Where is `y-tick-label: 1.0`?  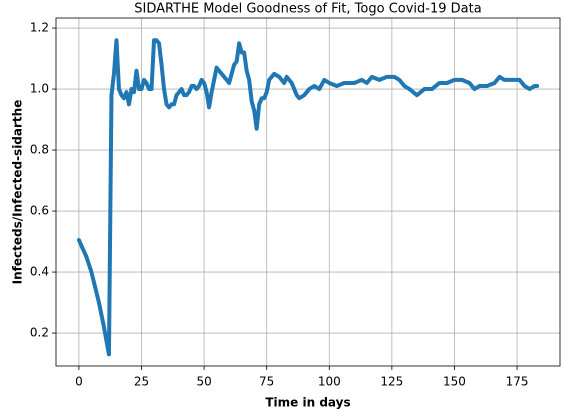
y-tick-label: 1.0 is located at coordinates (39, 89).